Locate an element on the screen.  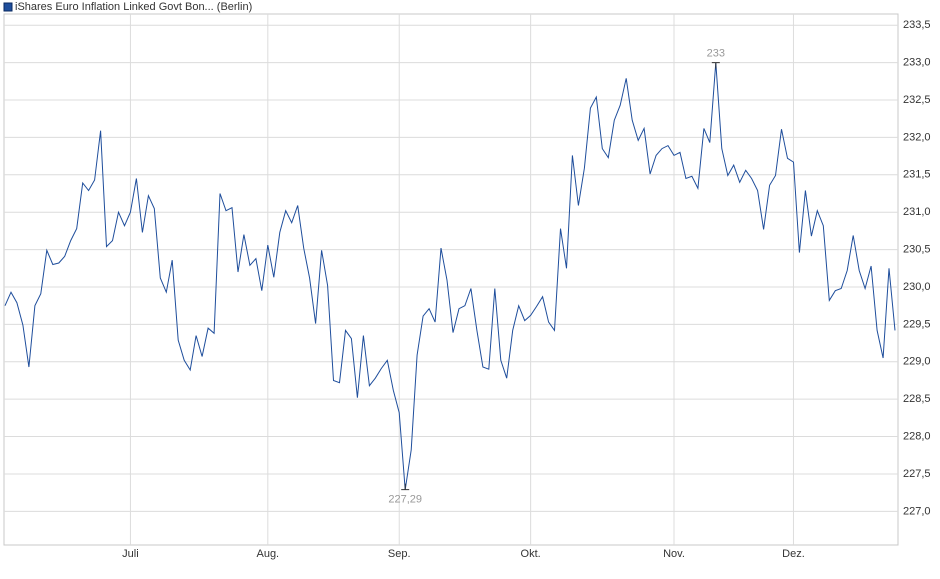
y-tick-label: 228,5 is located at coordinates (917, 399).